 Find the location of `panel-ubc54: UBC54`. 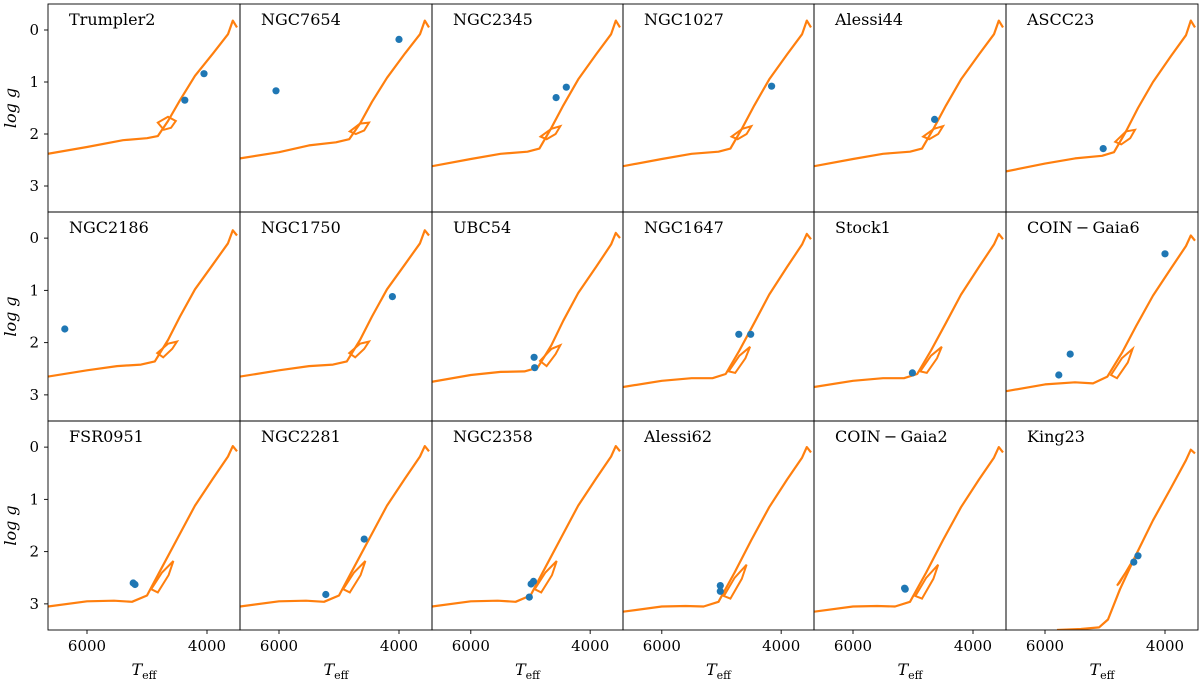

panel-ubc54: UBC54 is located at coordinates (527, 316).